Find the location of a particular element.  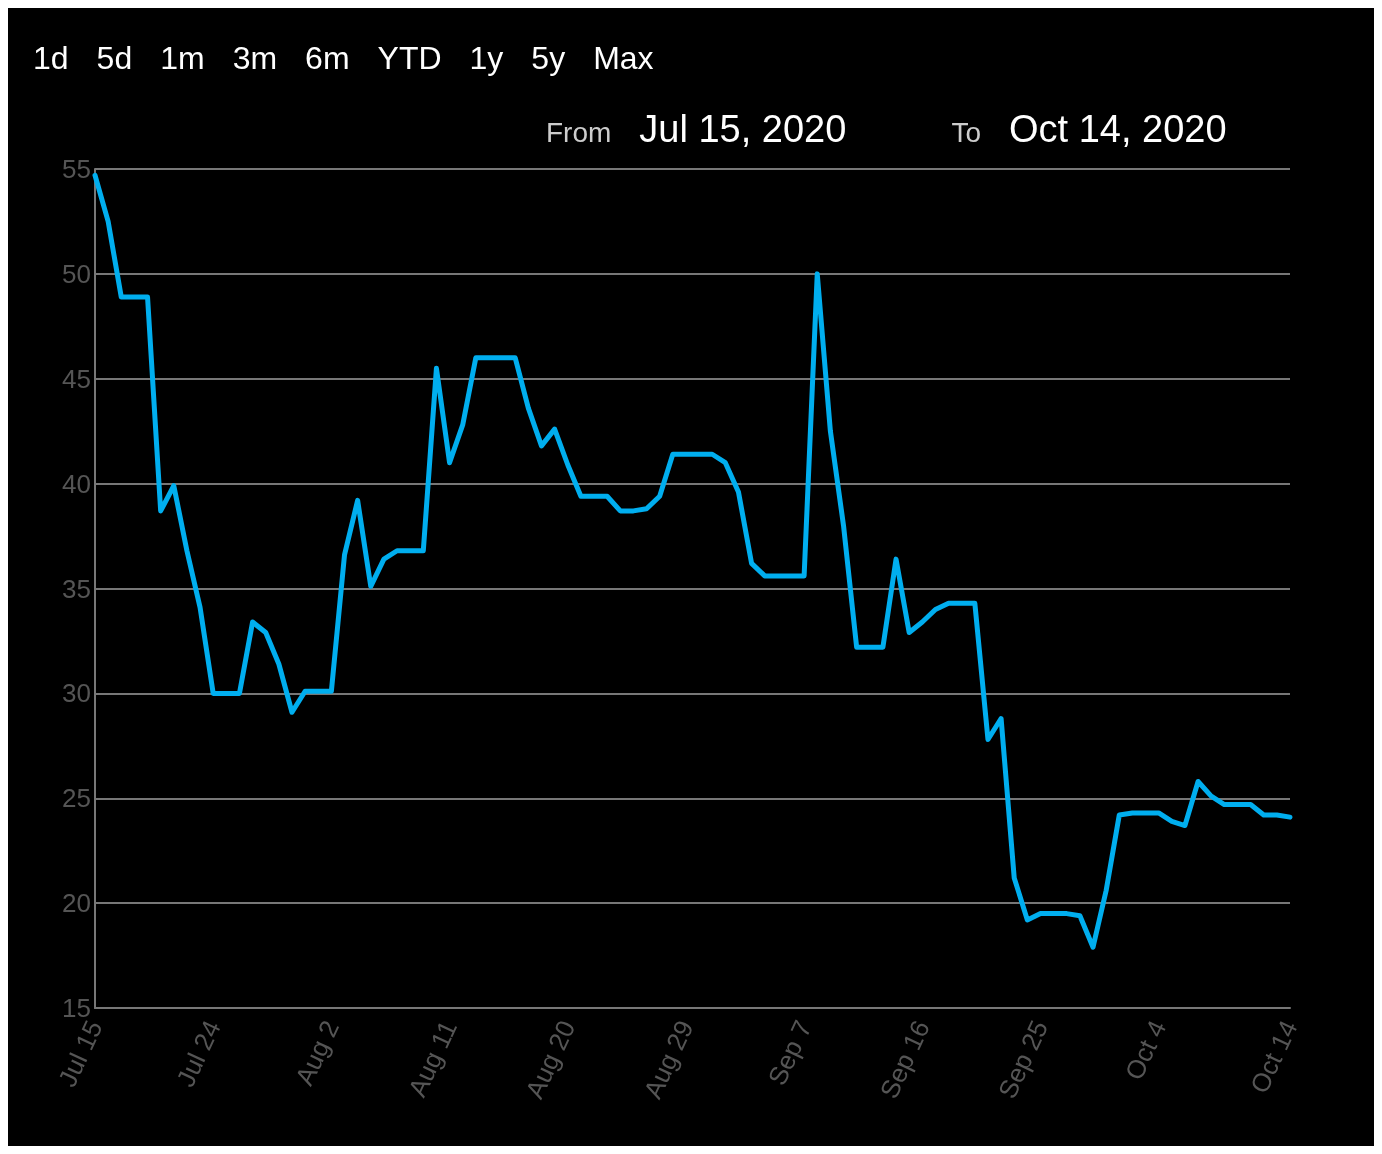

y-tick-label: 20 is located at coordinates (76, 903).